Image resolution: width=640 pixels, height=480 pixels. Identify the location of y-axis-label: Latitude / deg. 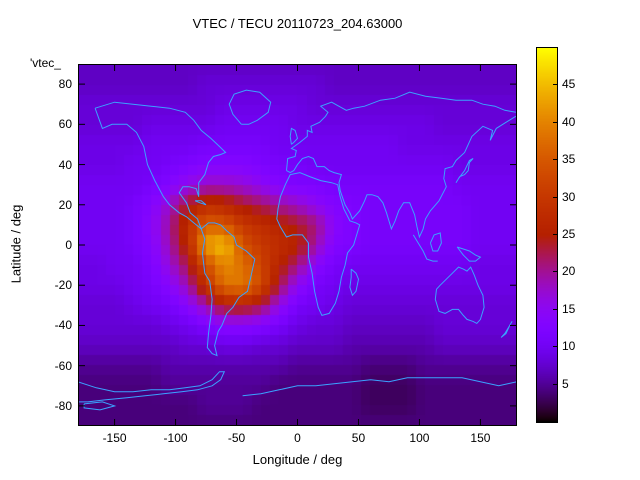
(16, 244).